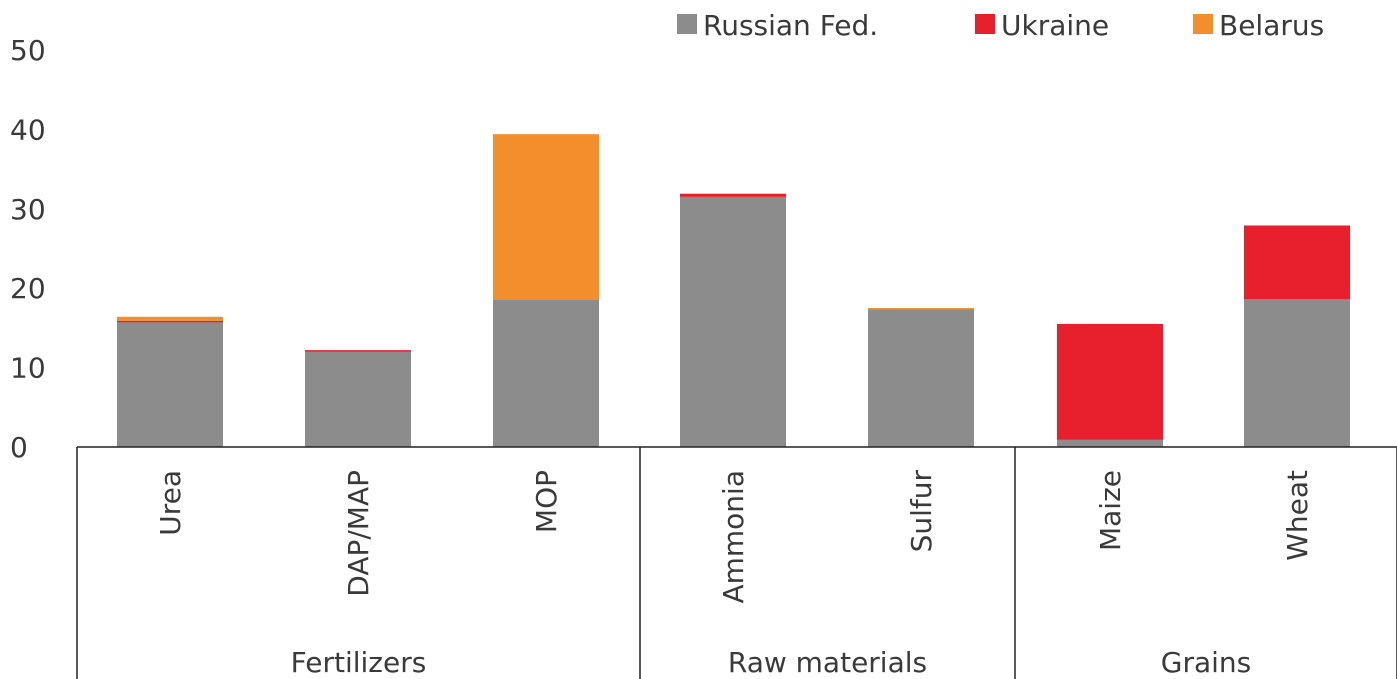 This screenshot has width=1397, height=679. Describe the element at coordinates (790, 25) in the screenshot. I see `legend-label: Russian Fed.` at that location.